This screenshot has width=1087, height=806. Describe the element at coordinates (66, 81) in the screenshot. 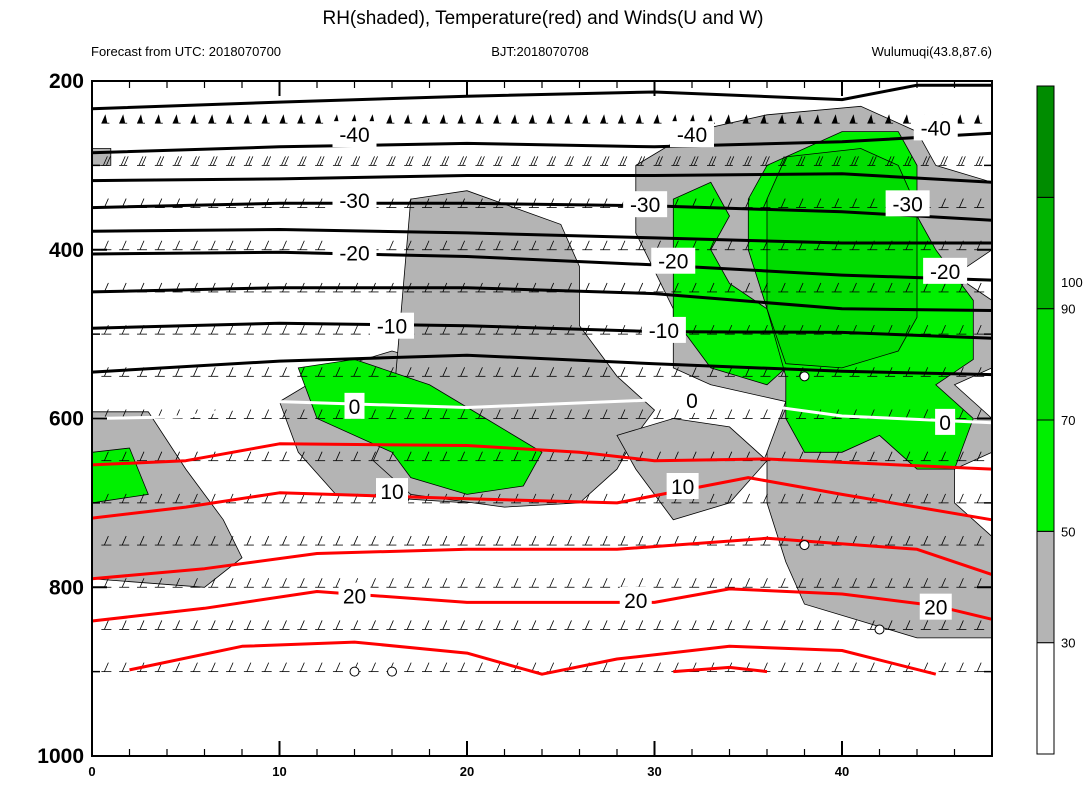

I see `y-tick-label: 200` at that location.